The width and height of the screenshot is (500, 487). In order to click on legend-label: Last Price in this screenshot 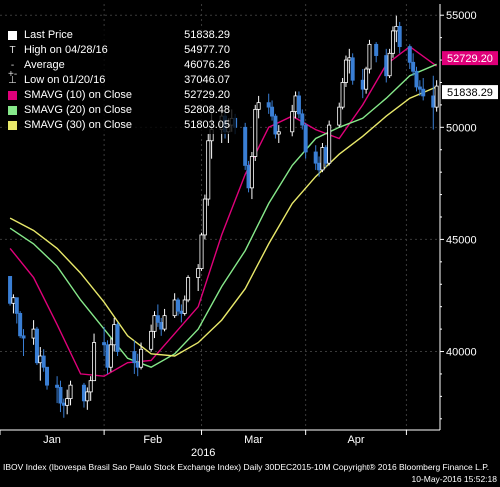, I will do `click(48, 35)`.